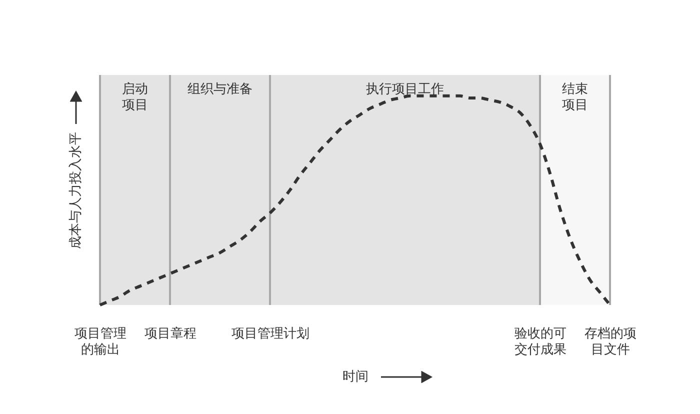 Image resolution: width=700 pixels, height=414 pixels. I want to click on x-axis-title: 时间, so click(355, 377).